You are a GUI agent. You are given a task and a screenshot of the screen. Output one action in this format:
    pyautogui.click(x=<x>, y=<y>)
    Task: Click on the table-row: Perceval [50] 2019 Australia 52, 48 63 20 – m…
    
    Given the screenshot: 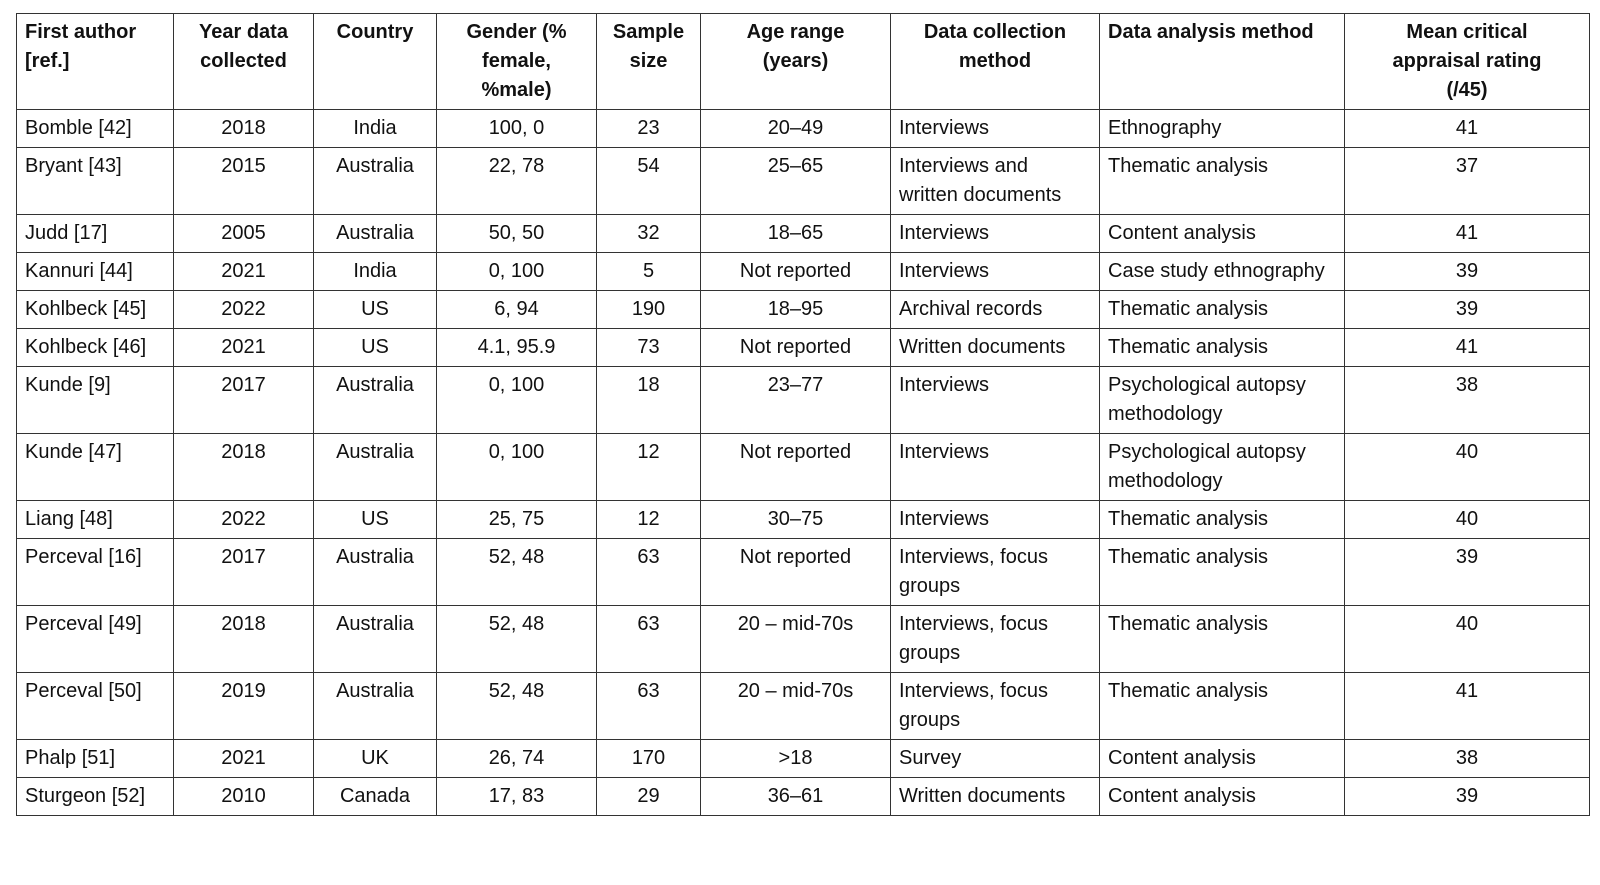 What is the action you would take?
    pyautogui.click(x=803, y=706)
    